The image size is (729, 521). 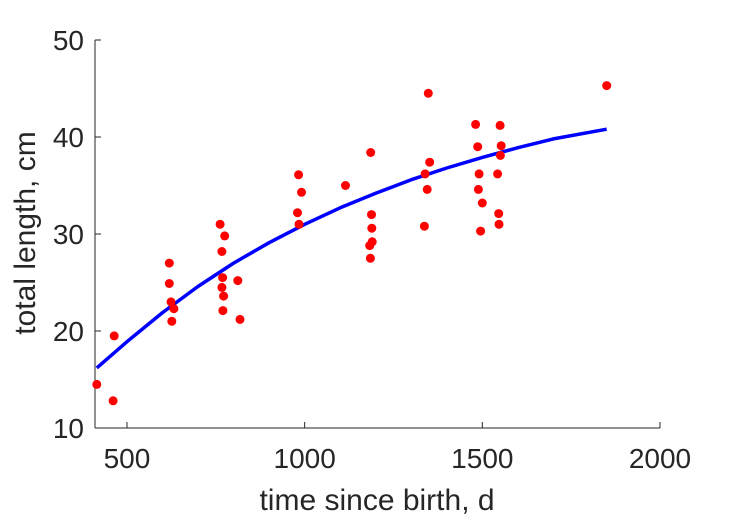 I want to click on y-ticks: 10 20 30 40 50, so click(x=77, y=234).